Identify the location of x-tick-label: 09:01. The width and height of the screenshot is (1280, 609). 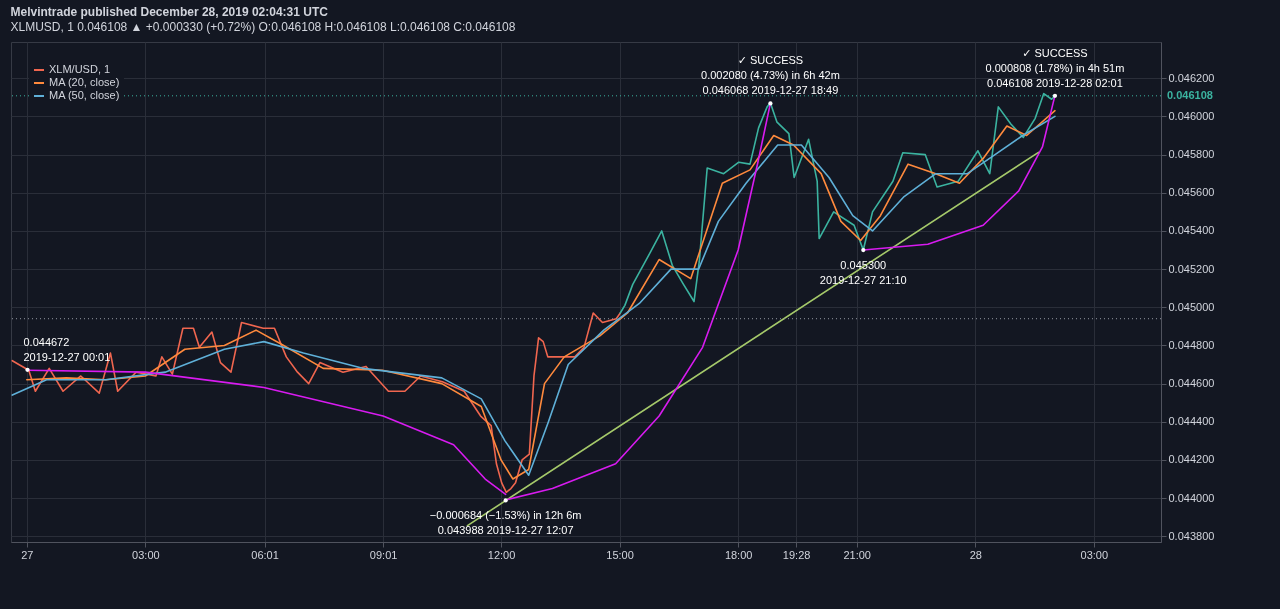
(383, 554).